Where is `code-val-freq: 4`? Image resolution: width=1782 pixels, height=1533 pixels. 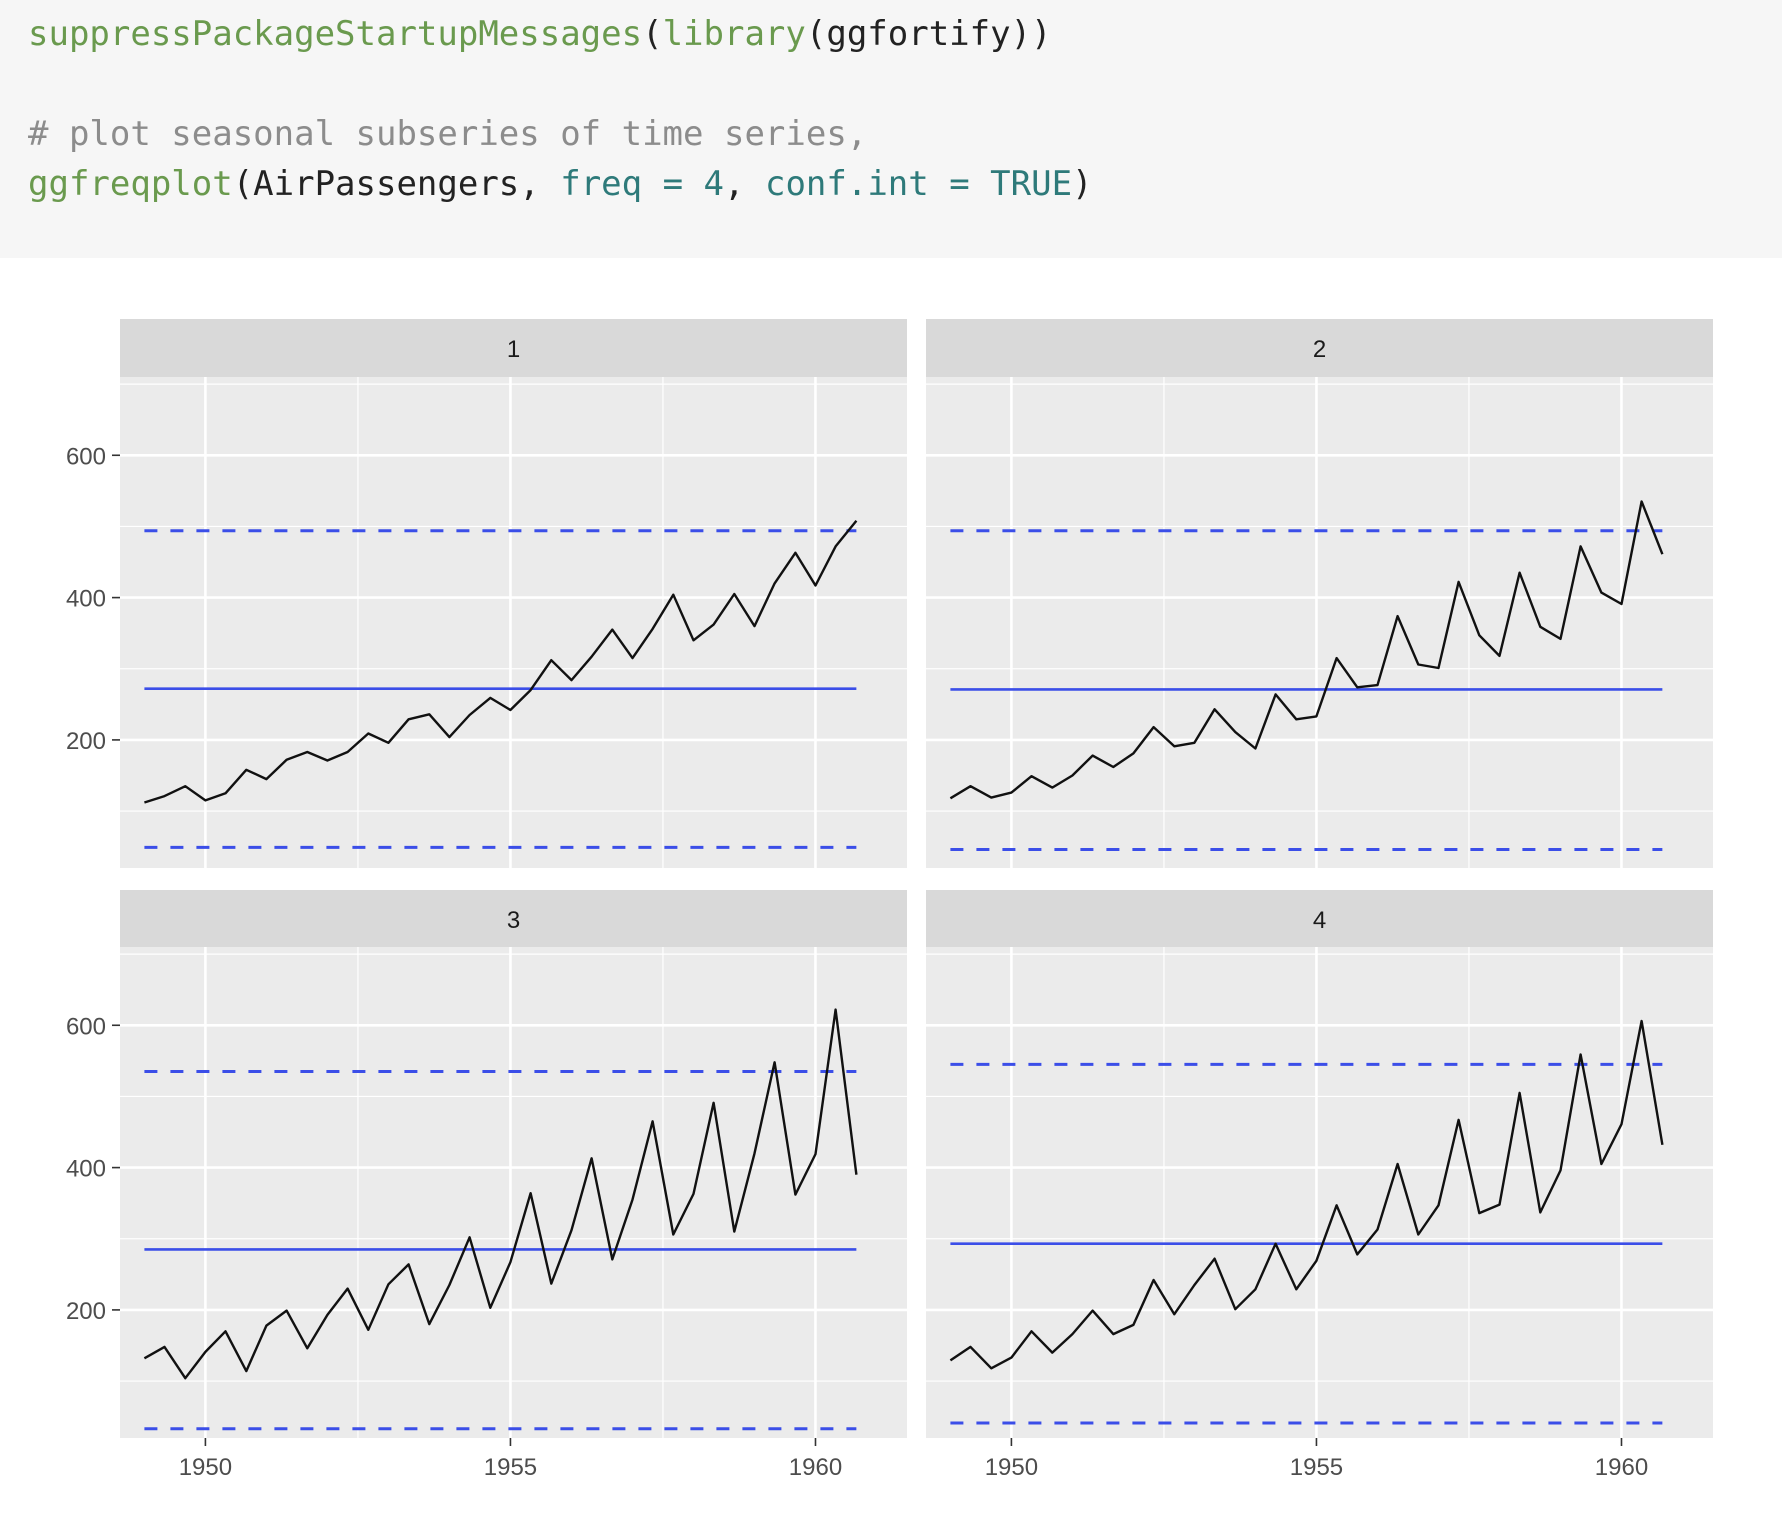
code-val-freq: 4 is located at coordinates (714, 184).